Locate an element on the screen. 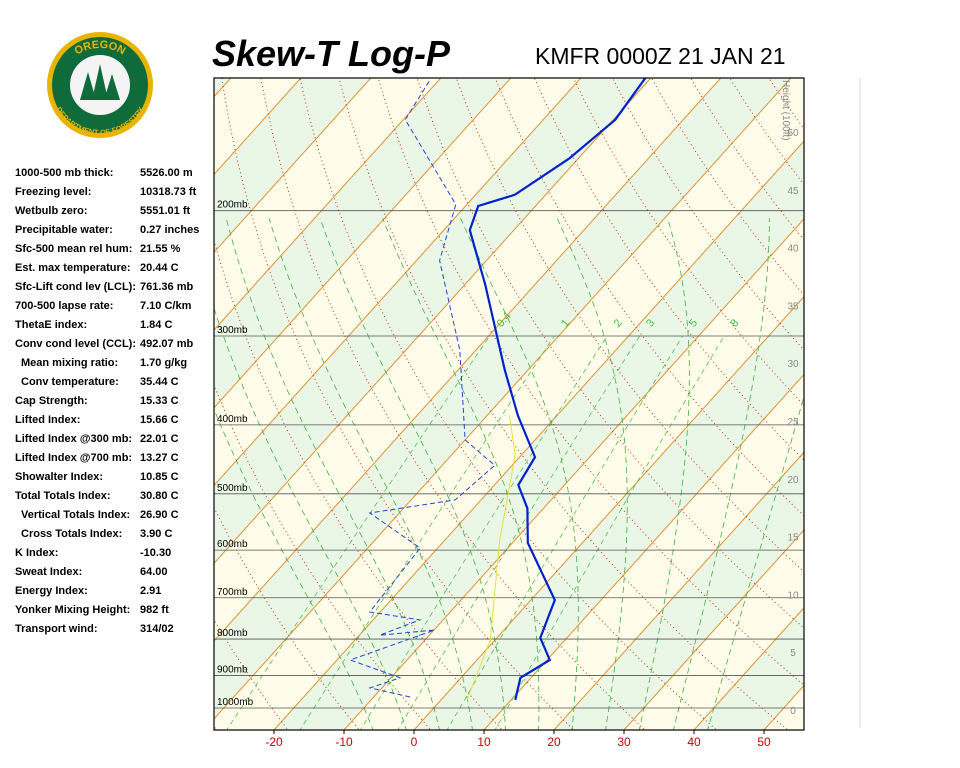 This screenshot has width=960, height=768. index-label: Freezing level: is located at coordinates (53, 192).